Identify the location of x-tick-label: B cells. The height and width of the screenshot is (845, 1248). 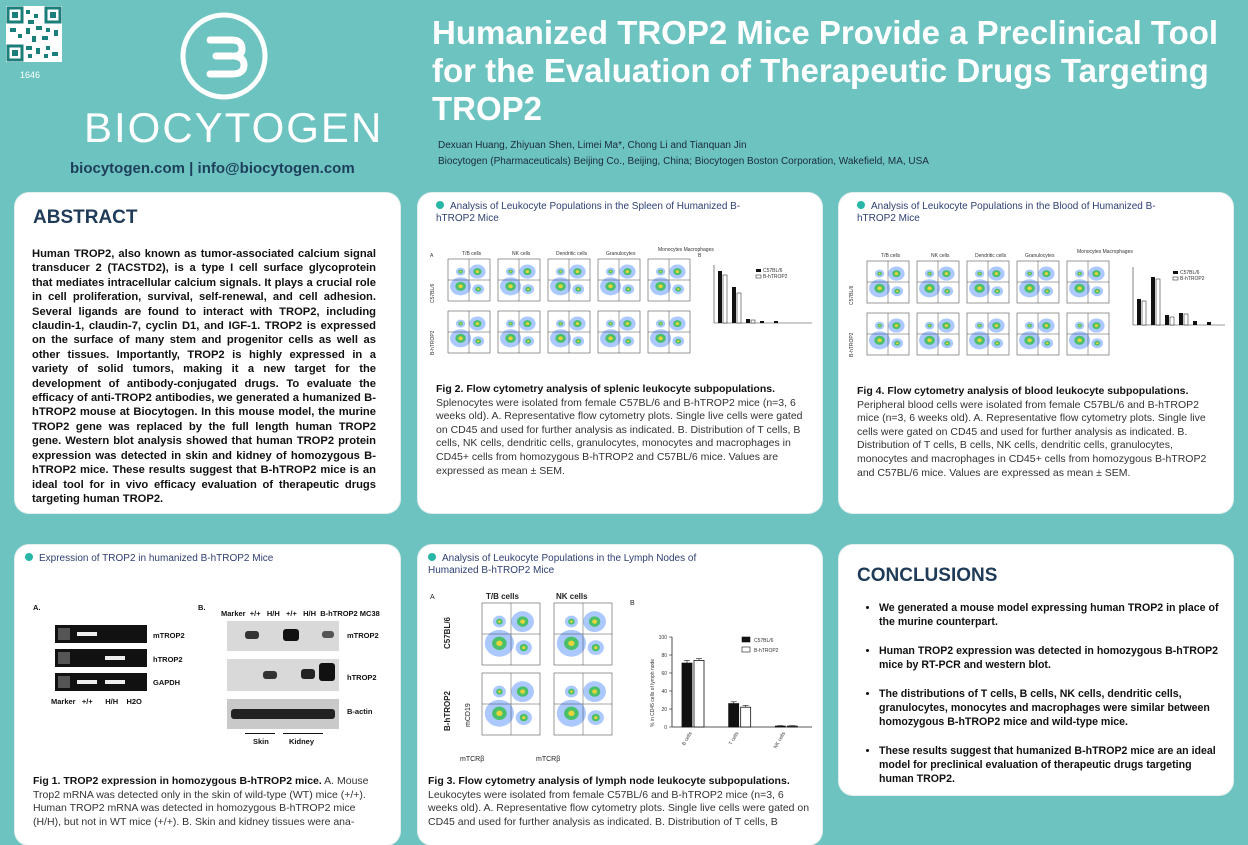
(687, 739).